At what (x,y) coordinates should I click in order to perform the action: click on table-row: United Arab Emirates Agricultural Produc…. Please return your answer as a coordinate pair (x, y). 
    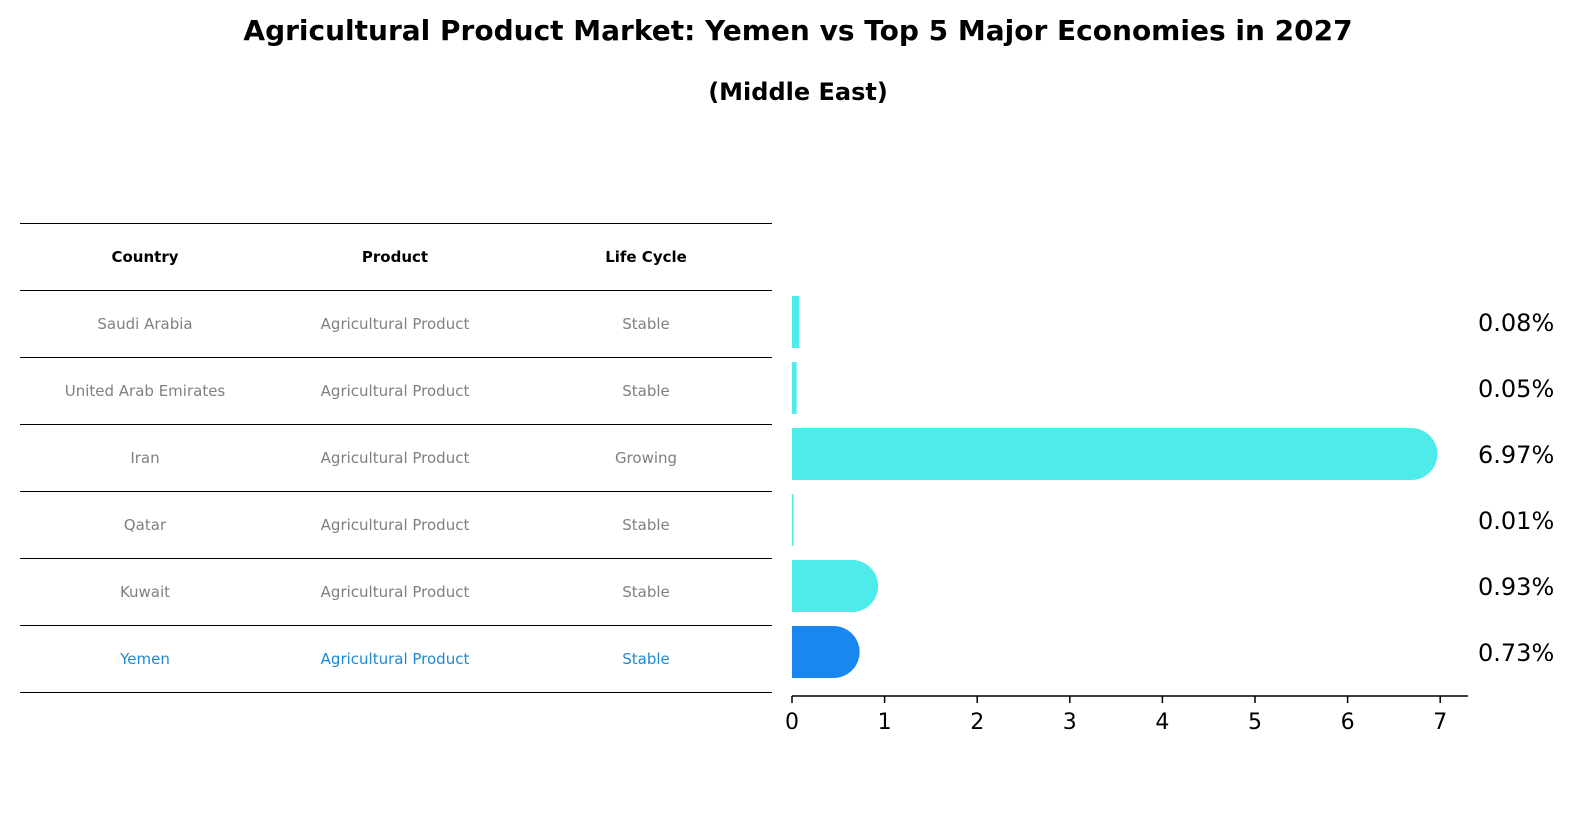
    Looking at the image, I should click on (396, 390).